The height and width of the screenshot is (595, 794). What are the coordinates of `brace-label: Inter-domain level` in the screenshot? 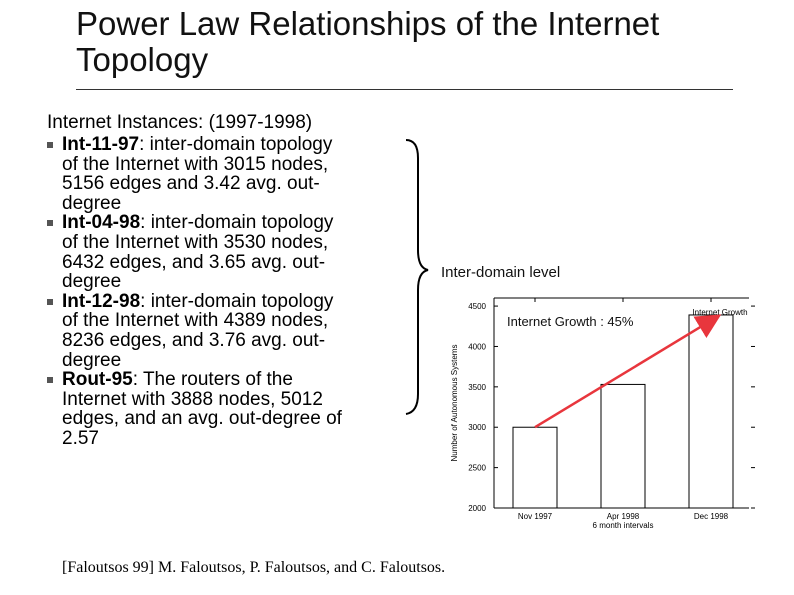 It's located at (500, 272).